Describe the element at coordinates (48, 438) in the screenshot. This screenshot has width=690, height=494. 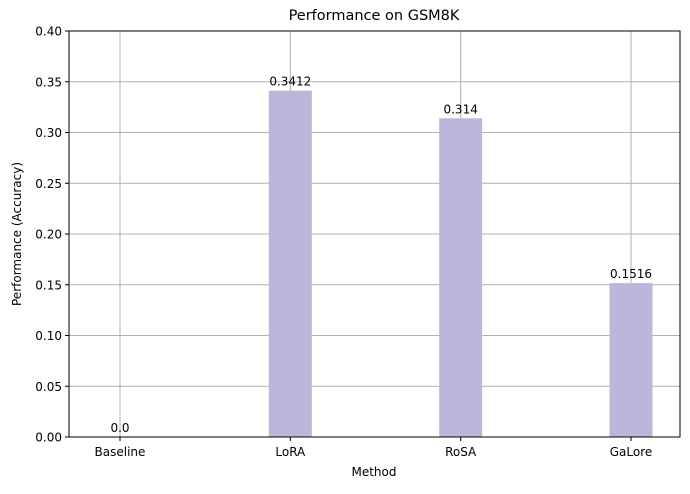
I see `y-tick-label: 0.00` at that location.